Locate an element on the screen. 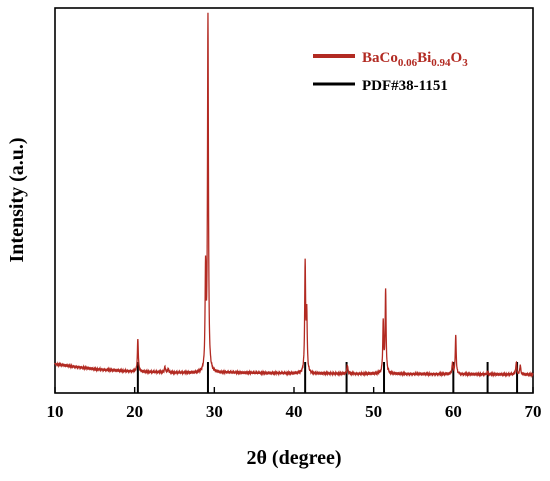  y-axis-label: Intensity (a.u.) is located at coordinates (17, 199).